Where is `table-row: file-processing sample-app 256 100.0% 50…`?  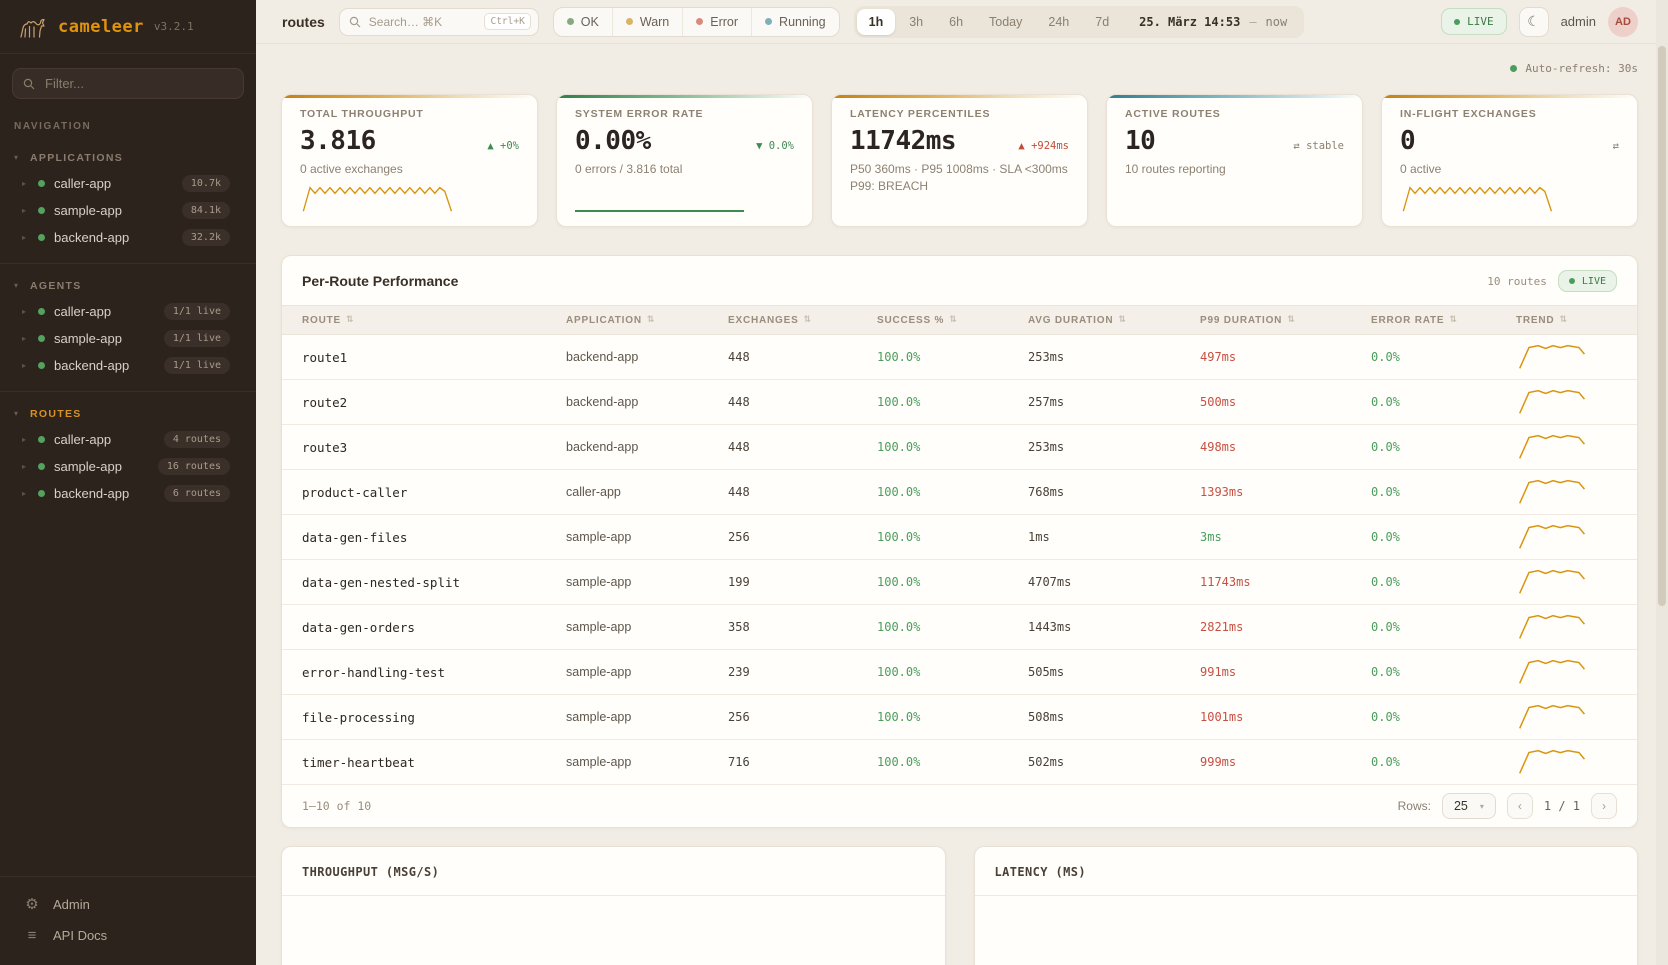 table-row: file-processing sample-app 256 100.0% 50… is located at coordinates (959, 717).